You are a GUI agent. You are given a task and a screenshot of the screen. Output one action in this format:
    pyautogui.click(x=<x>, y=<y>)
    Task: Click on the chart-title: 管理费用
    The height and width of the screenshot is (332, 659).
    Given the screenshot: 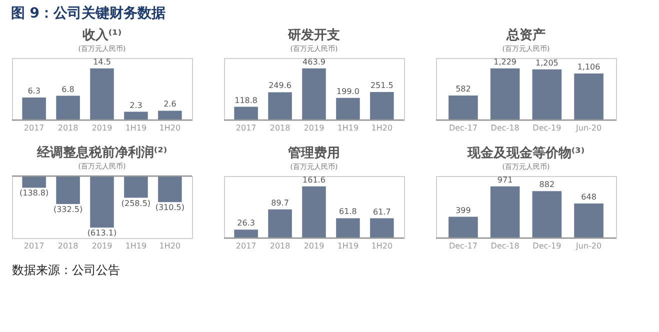 What is the action you would take?
    pyautogui.click(x=313, y=153)
    